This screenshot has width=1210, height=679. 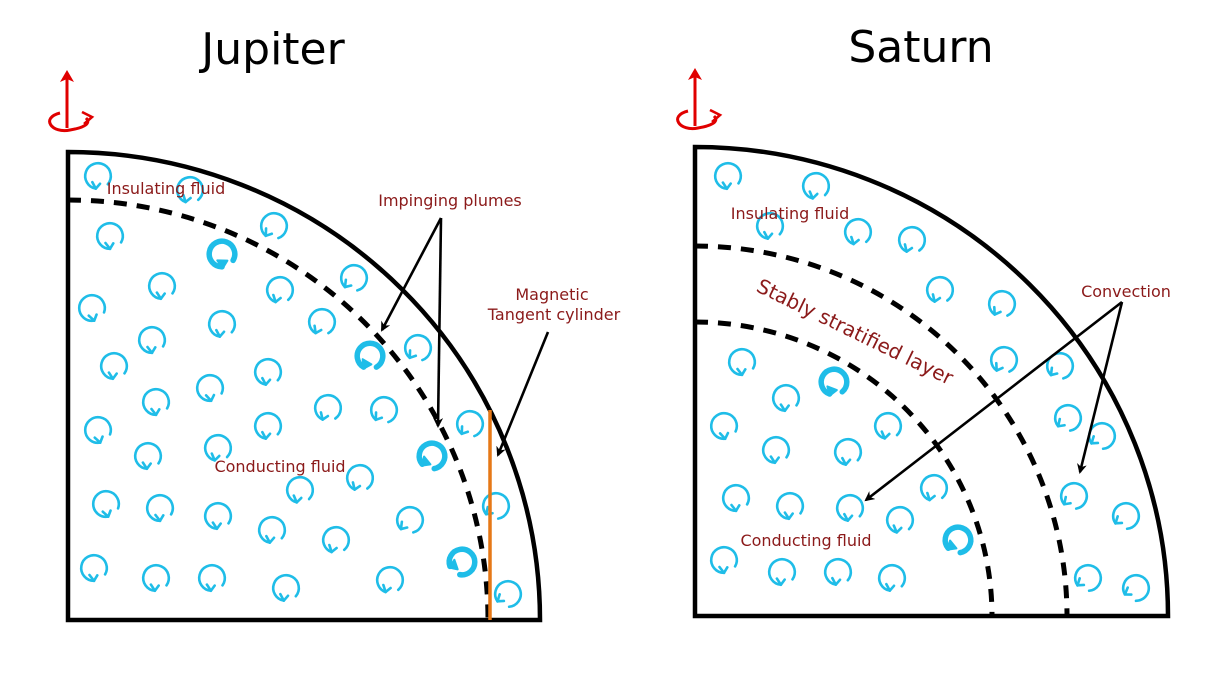 What do you see at coordinates (523, 394) in the screenshot?
I see `tangent-cylinder-arrow` at bounding box center [523, 394].